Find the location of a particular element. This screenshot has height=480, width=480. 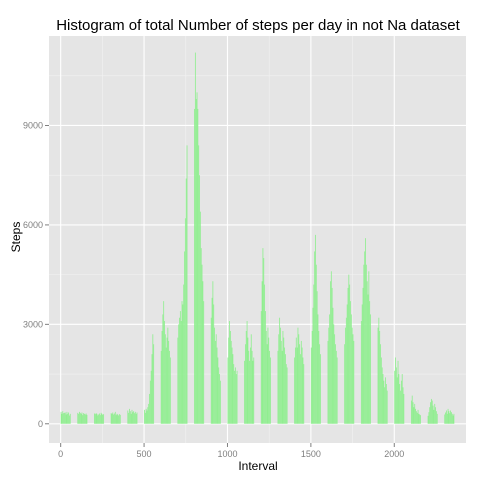

y-tick-label: 0 is located at coordinates (40, 424).